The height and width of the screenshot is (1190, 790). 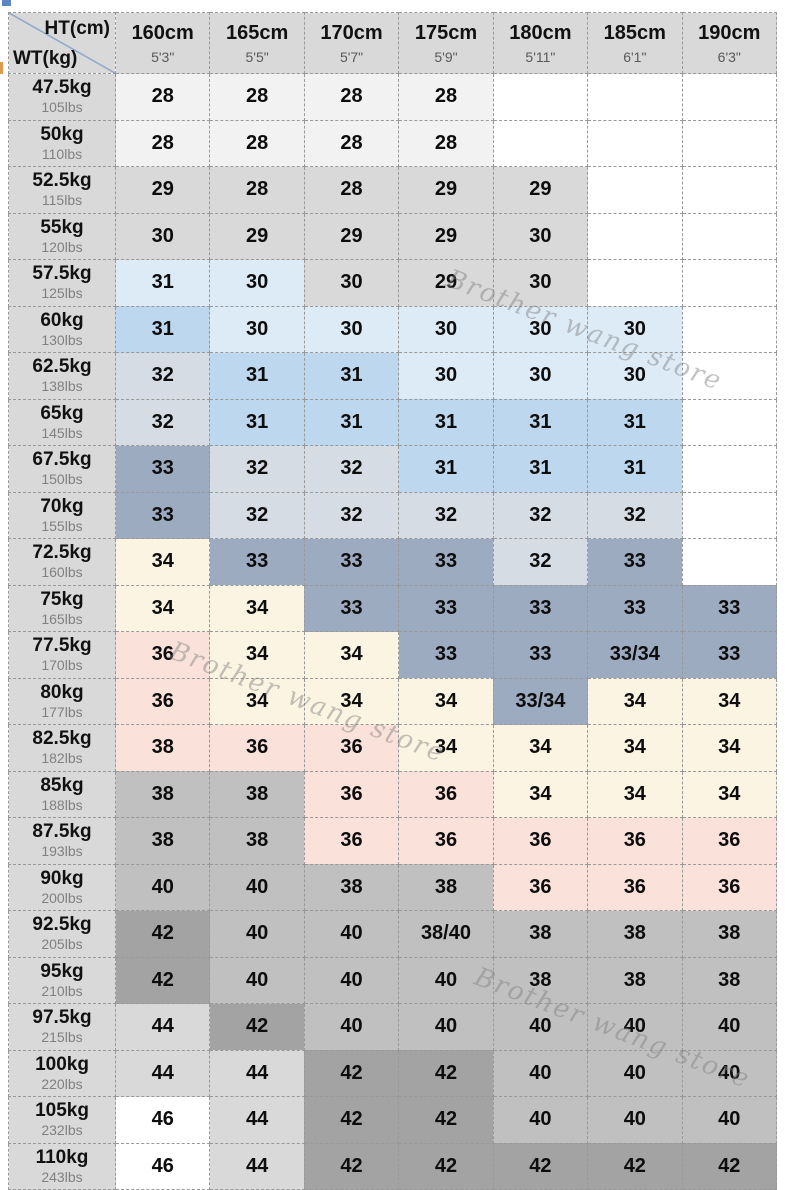 I want to click on row-weight-lbs: 205lbs, so click(x=62, y=944).